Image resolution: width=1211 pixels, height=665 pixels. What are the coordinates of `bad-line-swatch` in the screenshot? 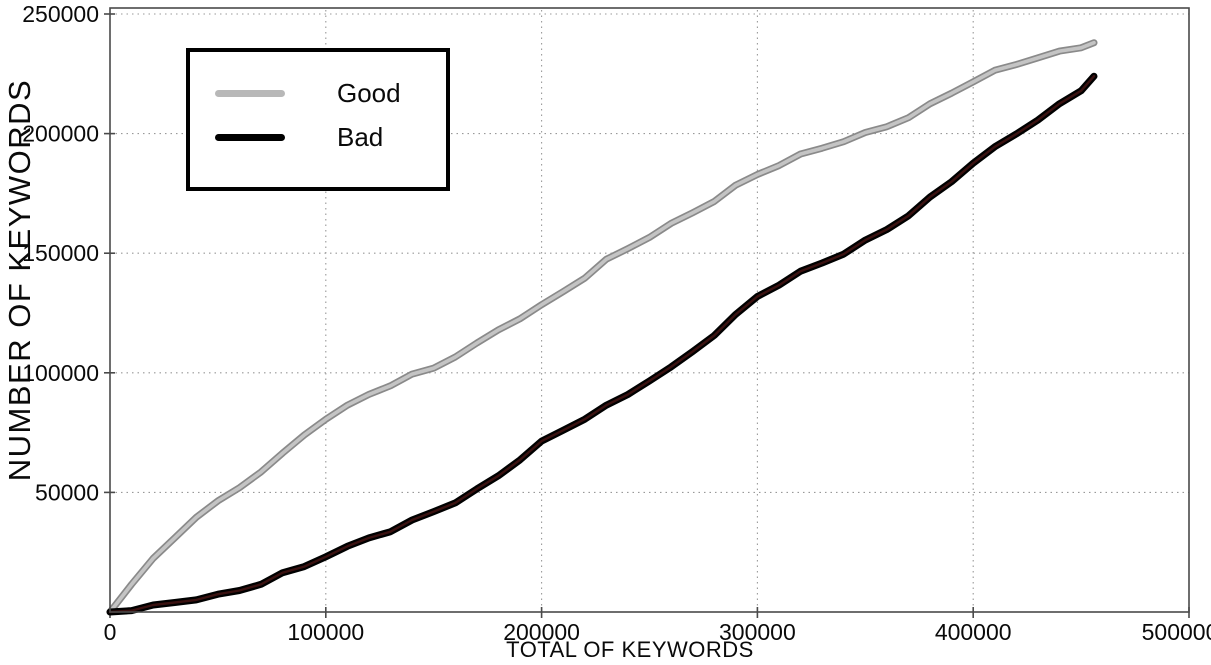 It's located at (250, 137).